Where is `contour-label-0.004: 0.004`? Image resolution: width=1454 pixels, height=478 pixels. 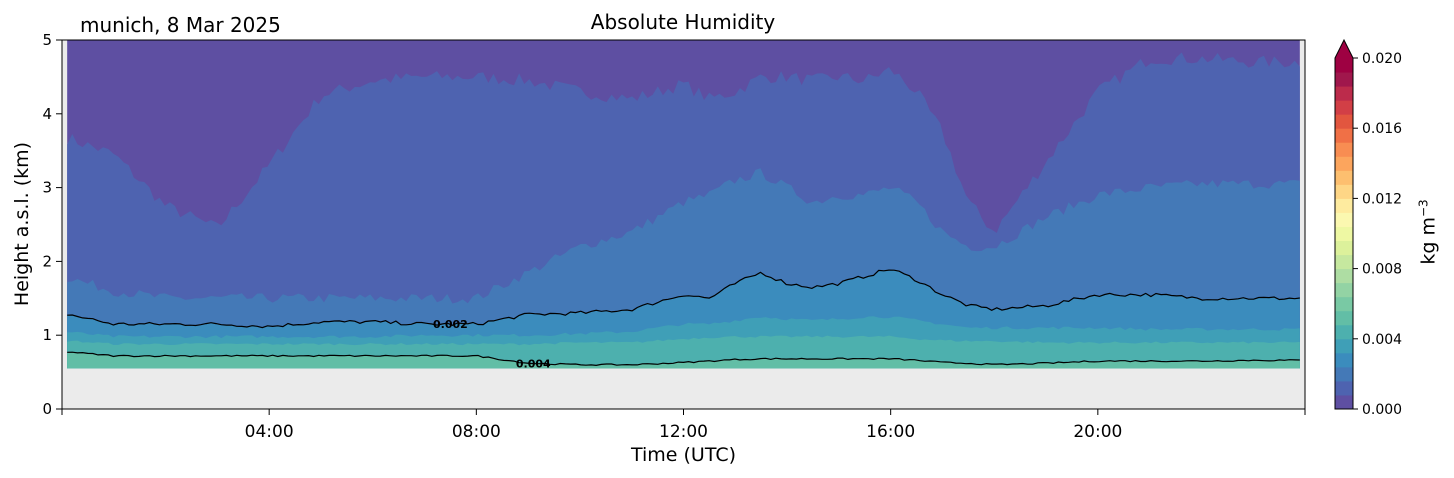 contour-label-0.004: 0.004 is located at coordinates (533, 363).